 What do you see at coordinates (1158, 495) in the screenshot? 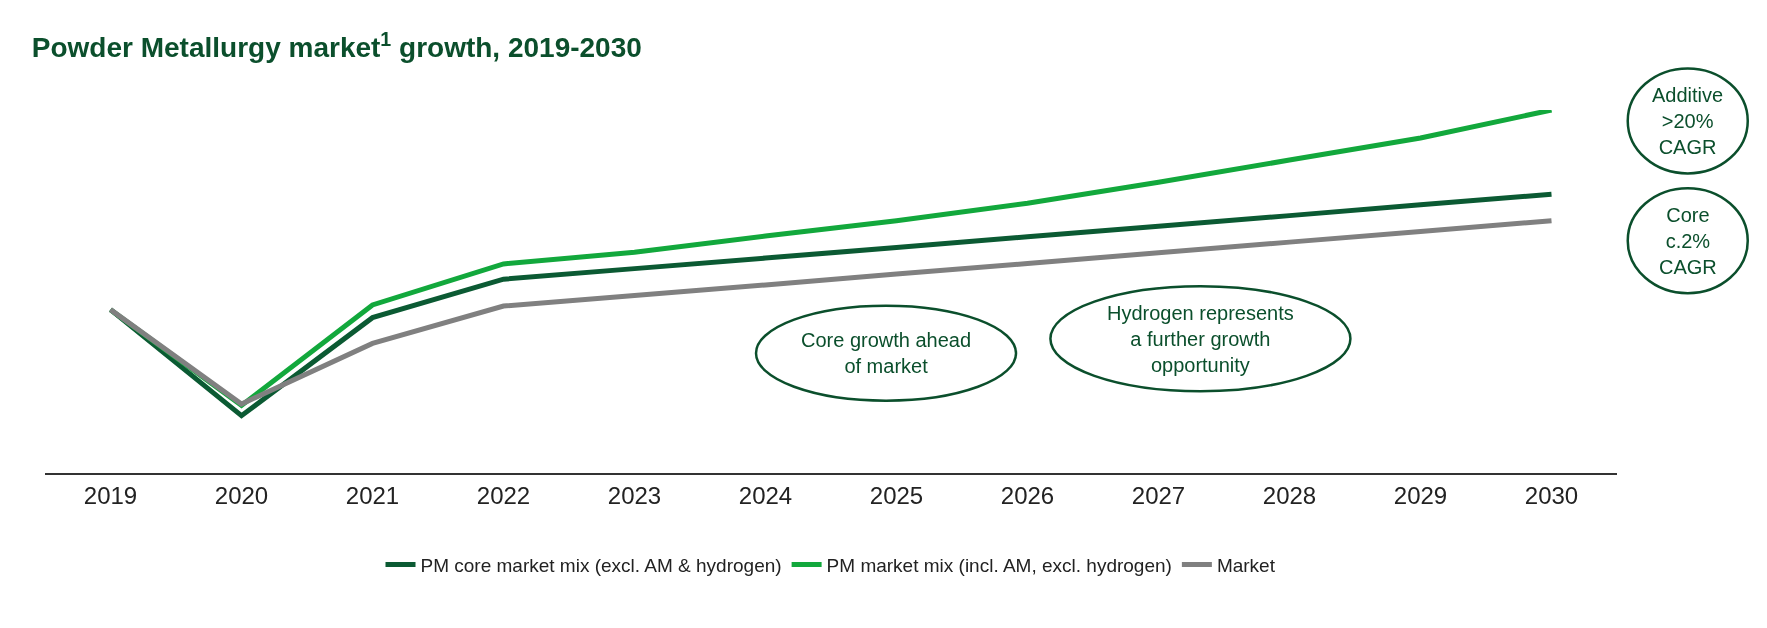
I see `x-tick-label: 2027` at bounding box center [1158, 495].